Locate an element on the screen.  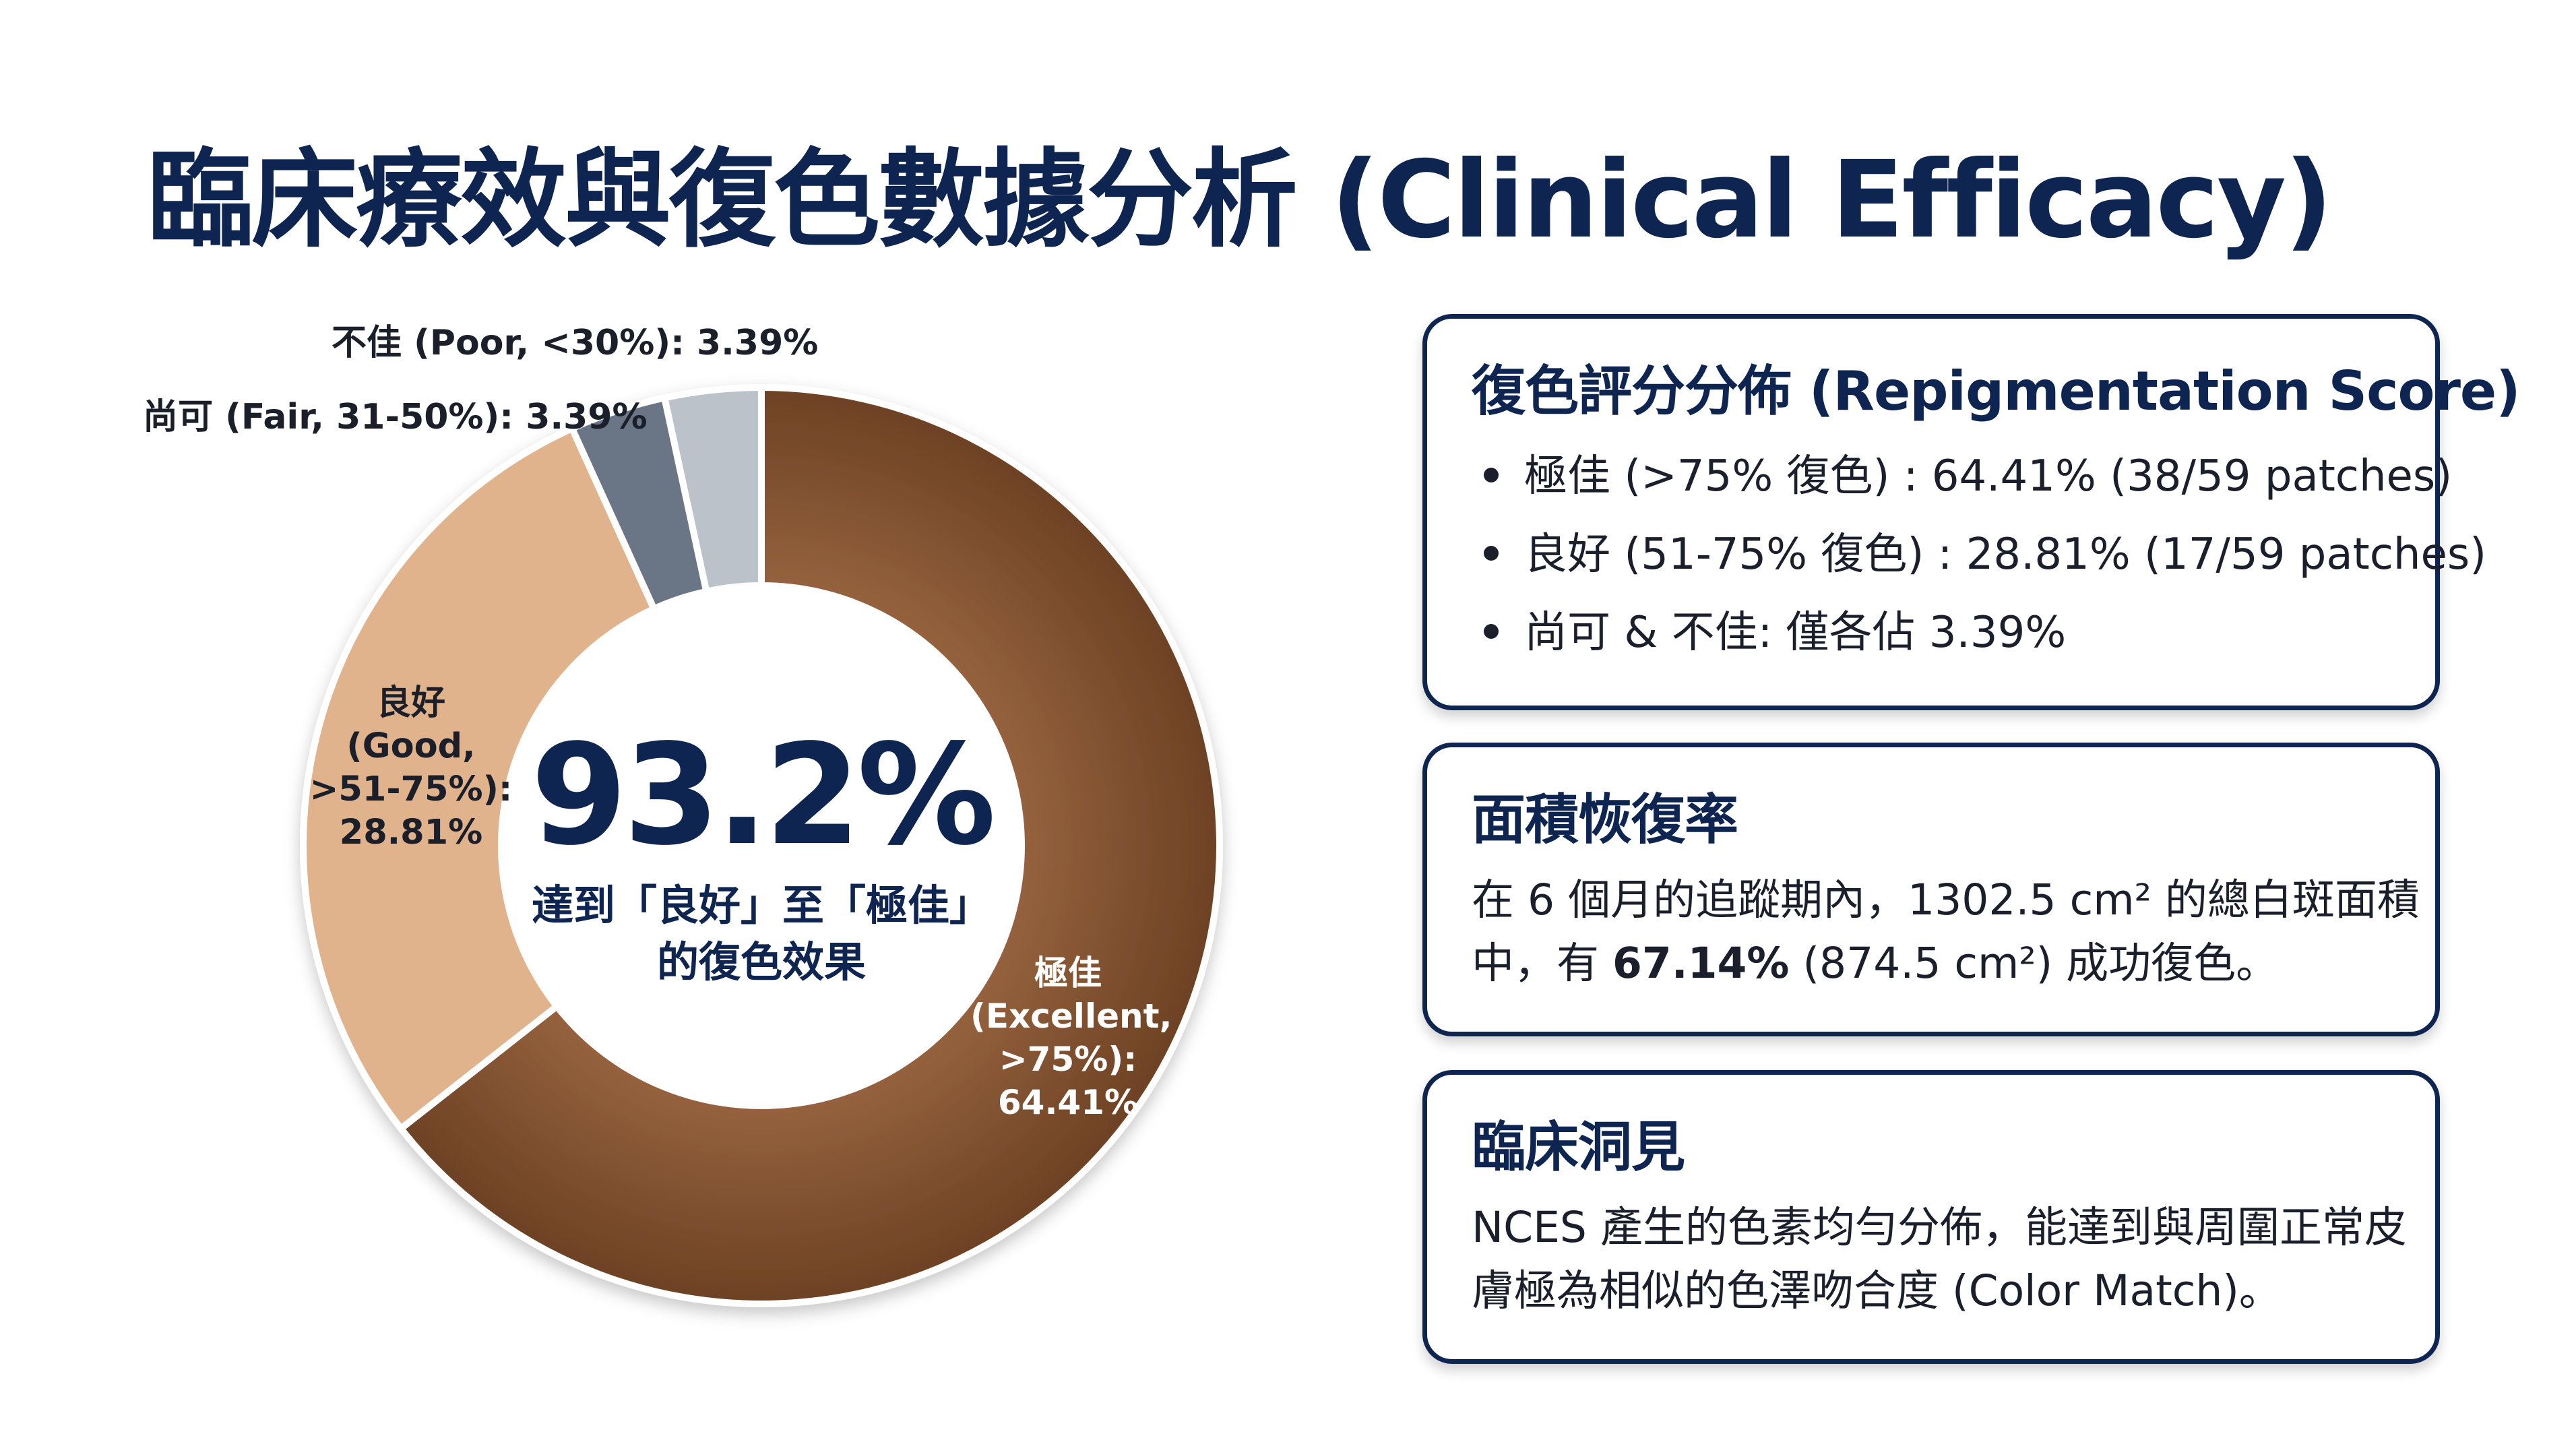
list-item-text: 極佳 (>75% 復色) : 64.41% (38/59 patches) is located at coordinates (1988, 476).